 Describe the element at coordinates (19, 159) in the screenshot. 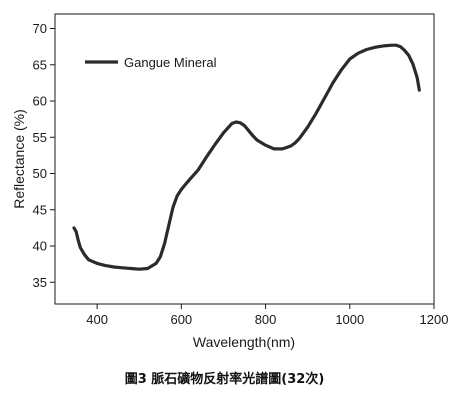

I see `y-axis-title: Reflectance (%)` at that location.